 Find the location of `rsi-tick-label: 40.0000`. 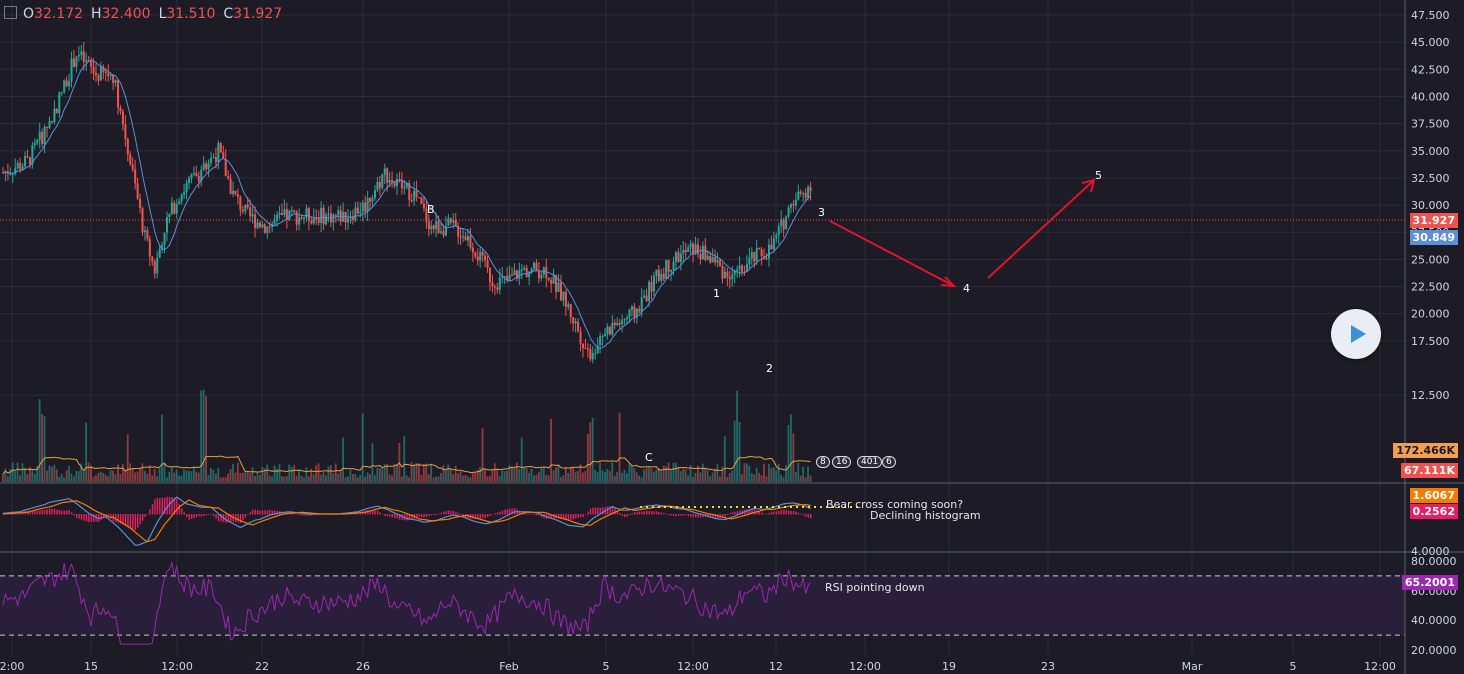

rsi-tick-label: 40.0000 is located at coordinates (1434, 620).